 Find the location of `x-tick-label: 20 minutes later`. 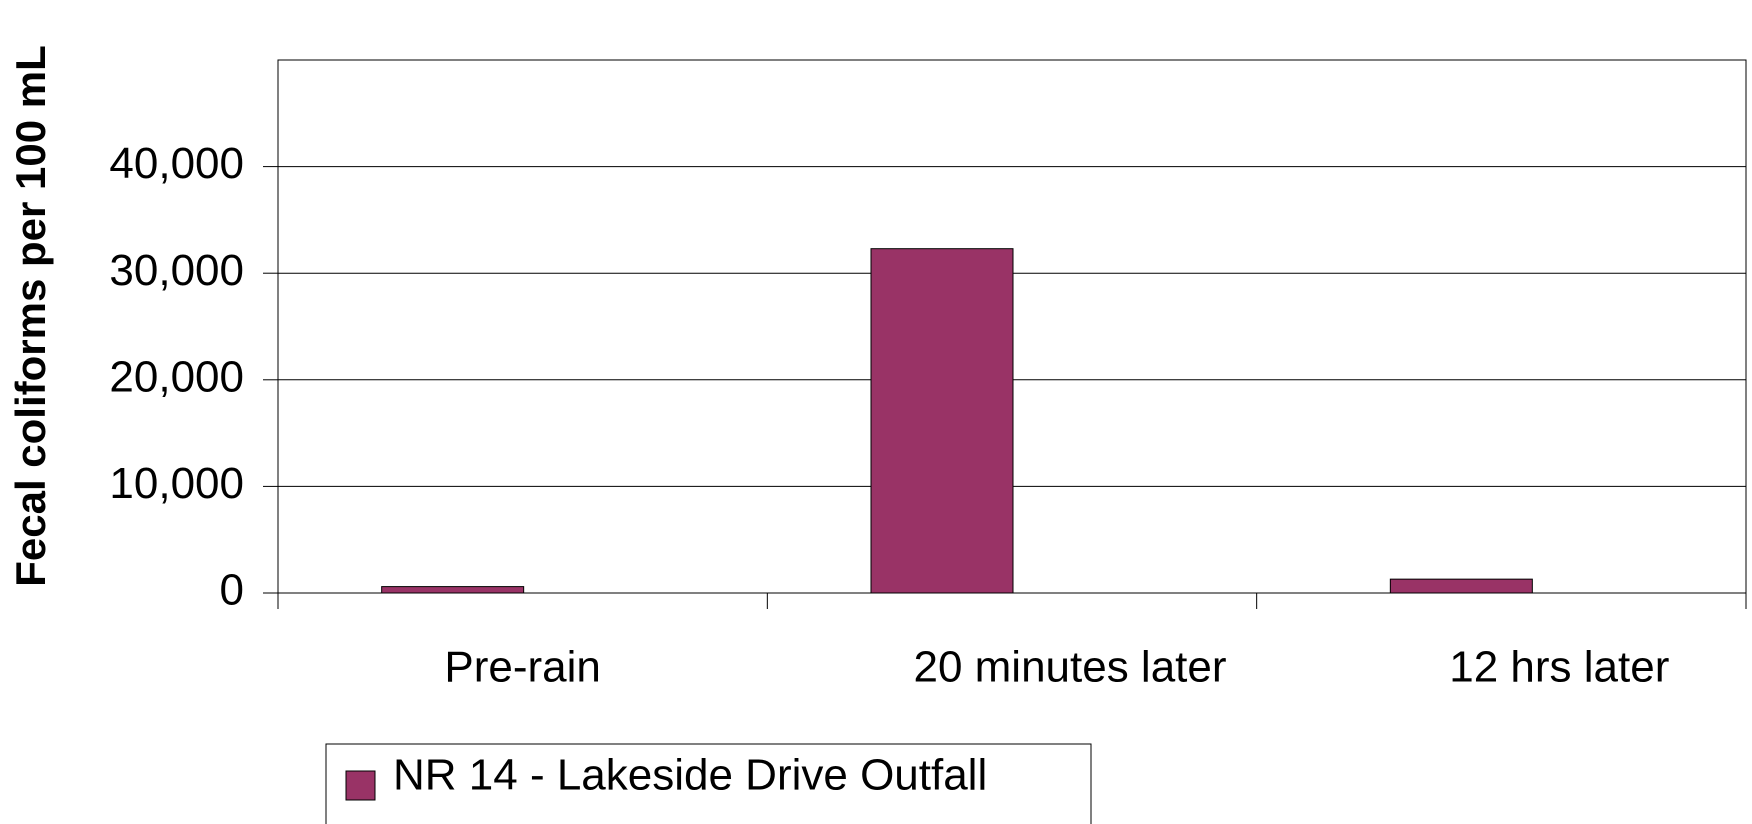

x-tick-label: 20 minutes later is located at coordinates (1069, 667).